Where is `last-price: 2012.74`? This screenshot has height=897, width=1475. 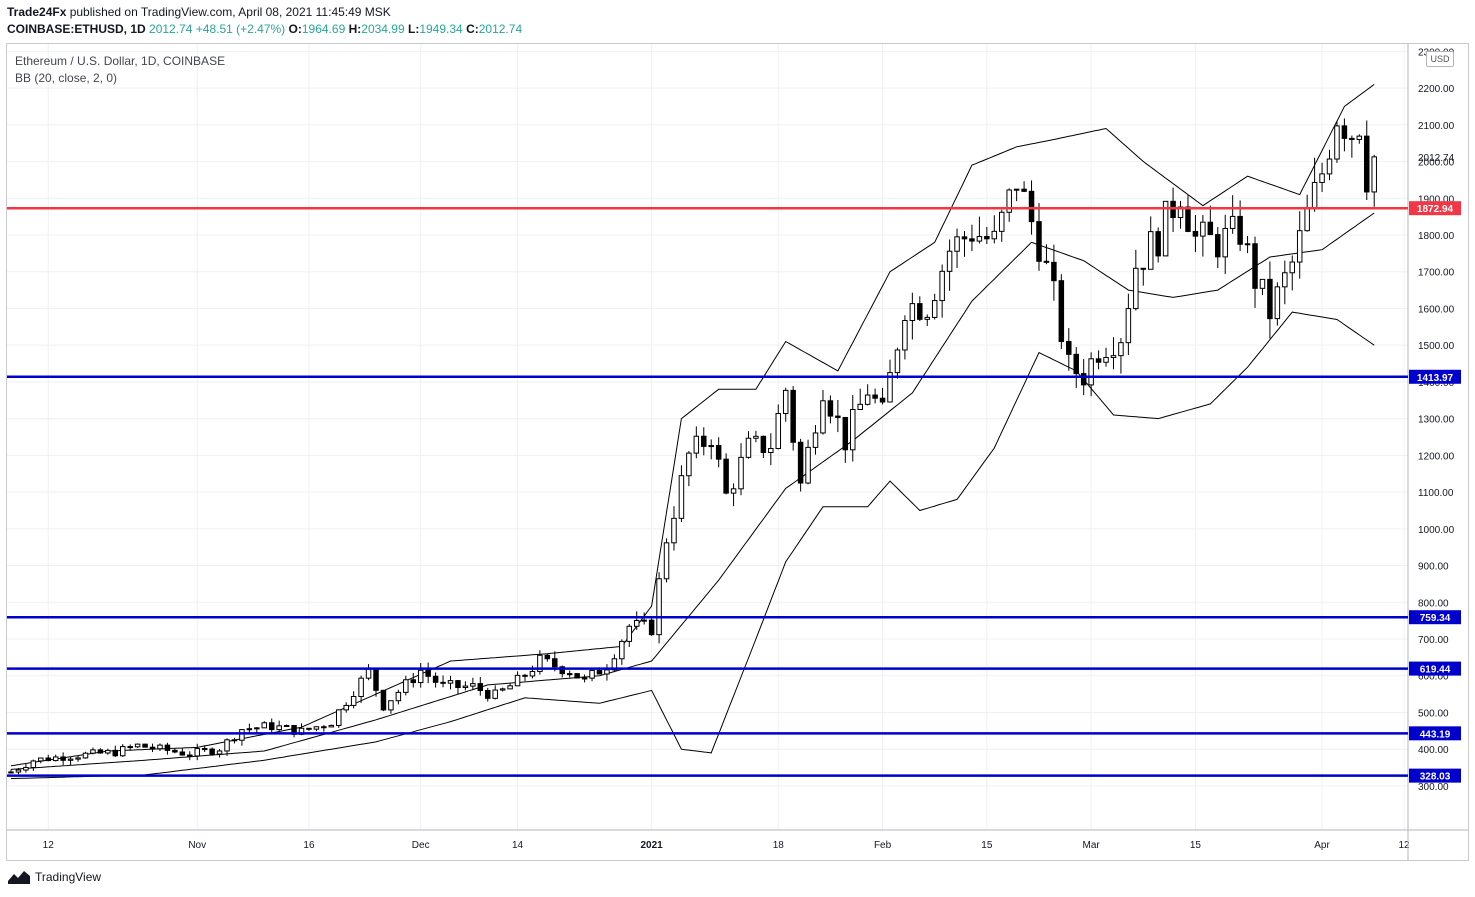
last-price: 2012.74 is located at coordinates (171, 29).